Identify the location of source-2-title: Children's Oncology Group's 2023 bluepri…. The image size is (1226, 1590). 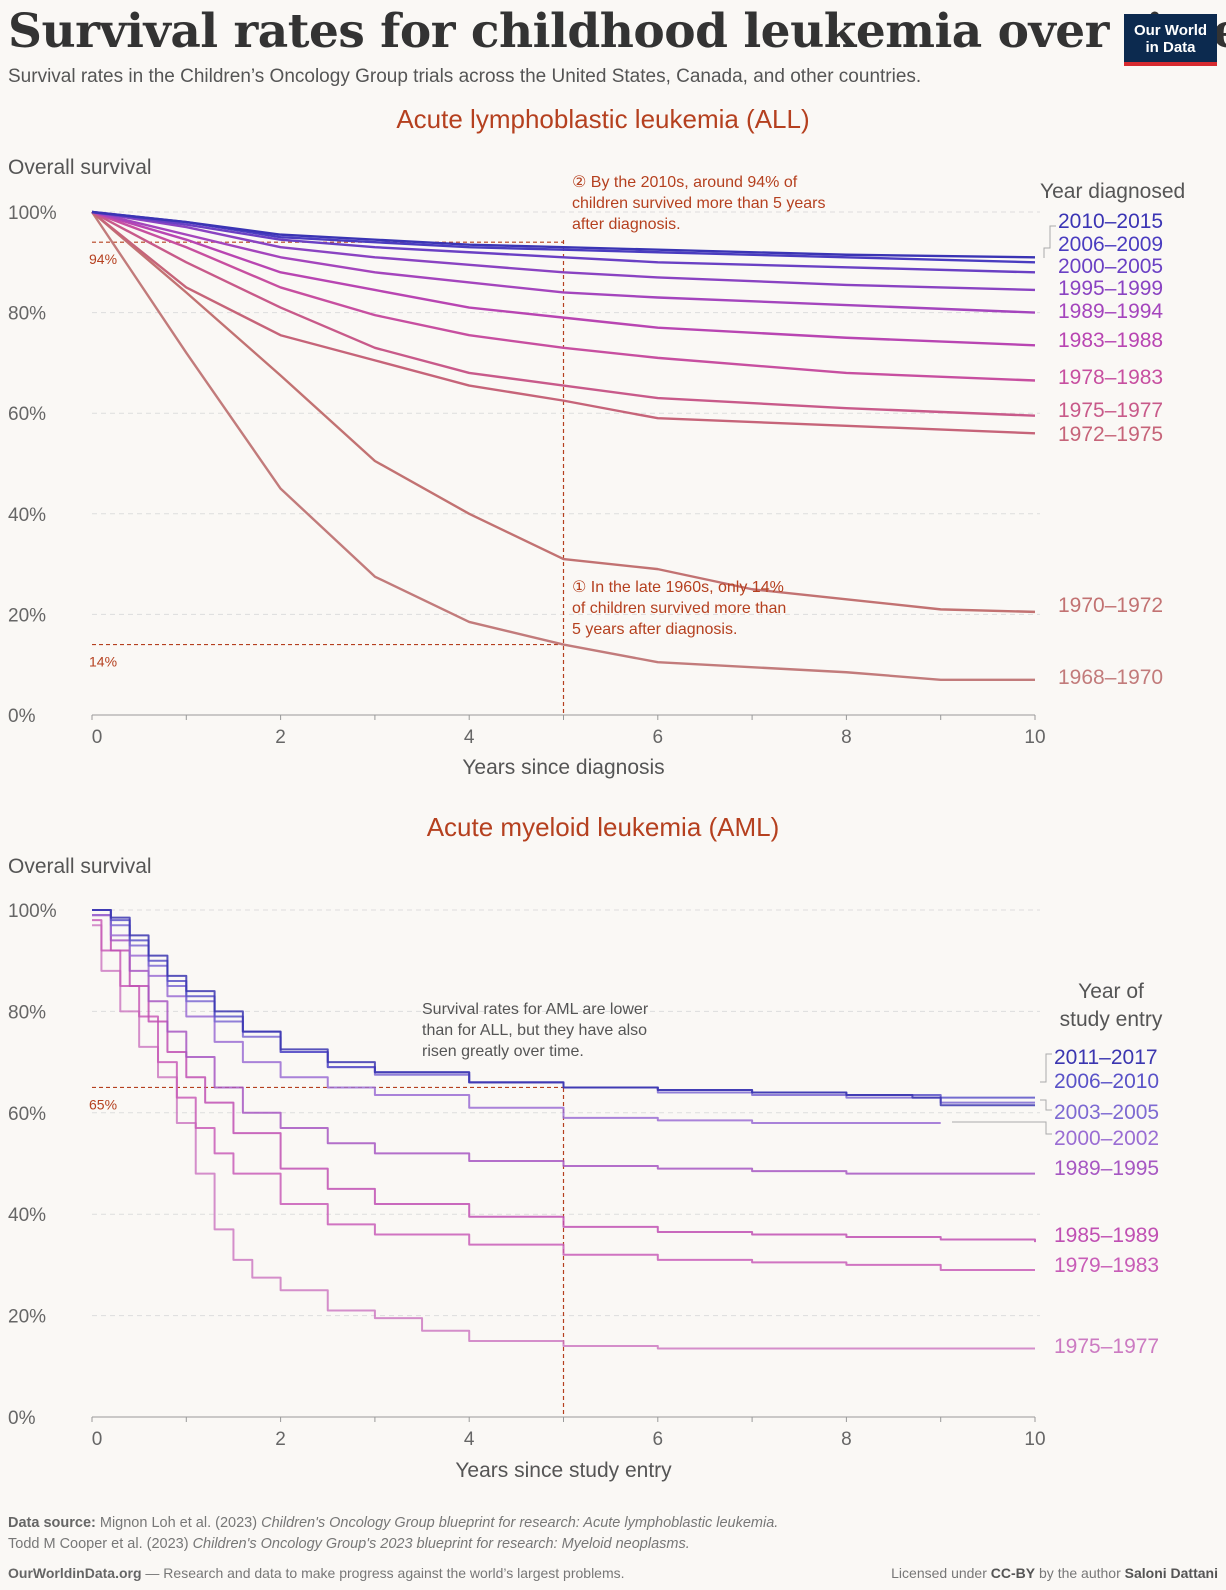
(441, 1544).